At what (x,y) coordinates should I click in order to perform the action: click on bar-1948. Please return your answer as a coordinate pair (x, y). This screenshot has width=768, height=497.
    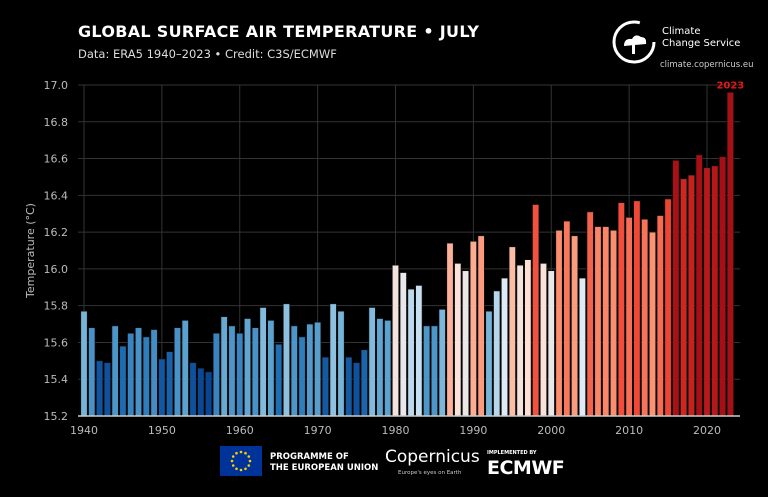
    Looking at the image, I should click on (146, 376).